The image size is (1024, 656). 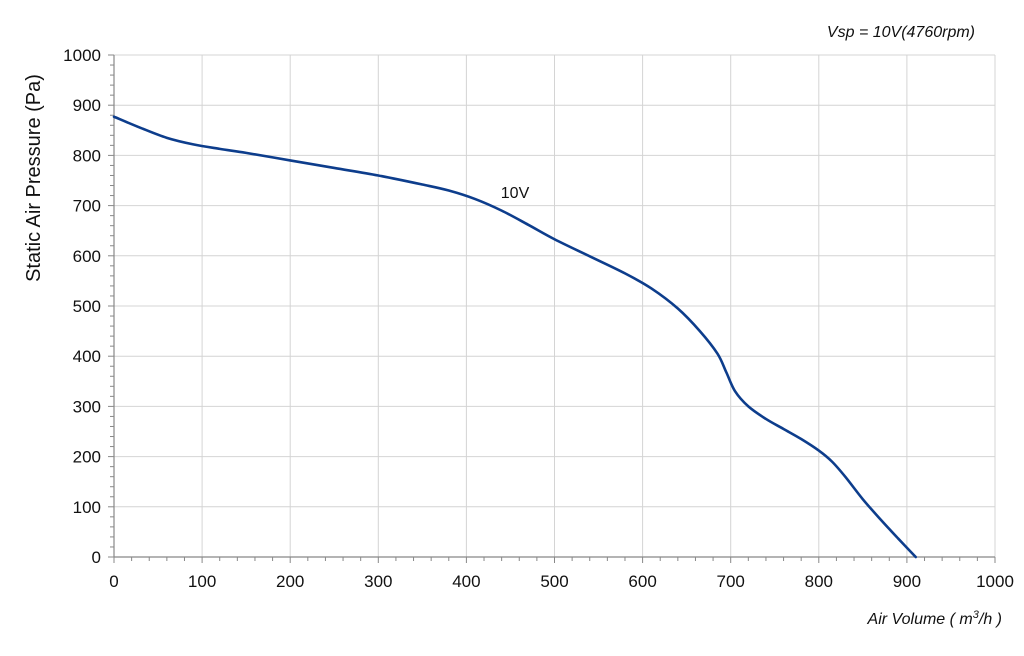 What do you see at coordinates (819, 581) in the screenshot?
I see `x-tick-label: 800` at bounding box center [819, 581].